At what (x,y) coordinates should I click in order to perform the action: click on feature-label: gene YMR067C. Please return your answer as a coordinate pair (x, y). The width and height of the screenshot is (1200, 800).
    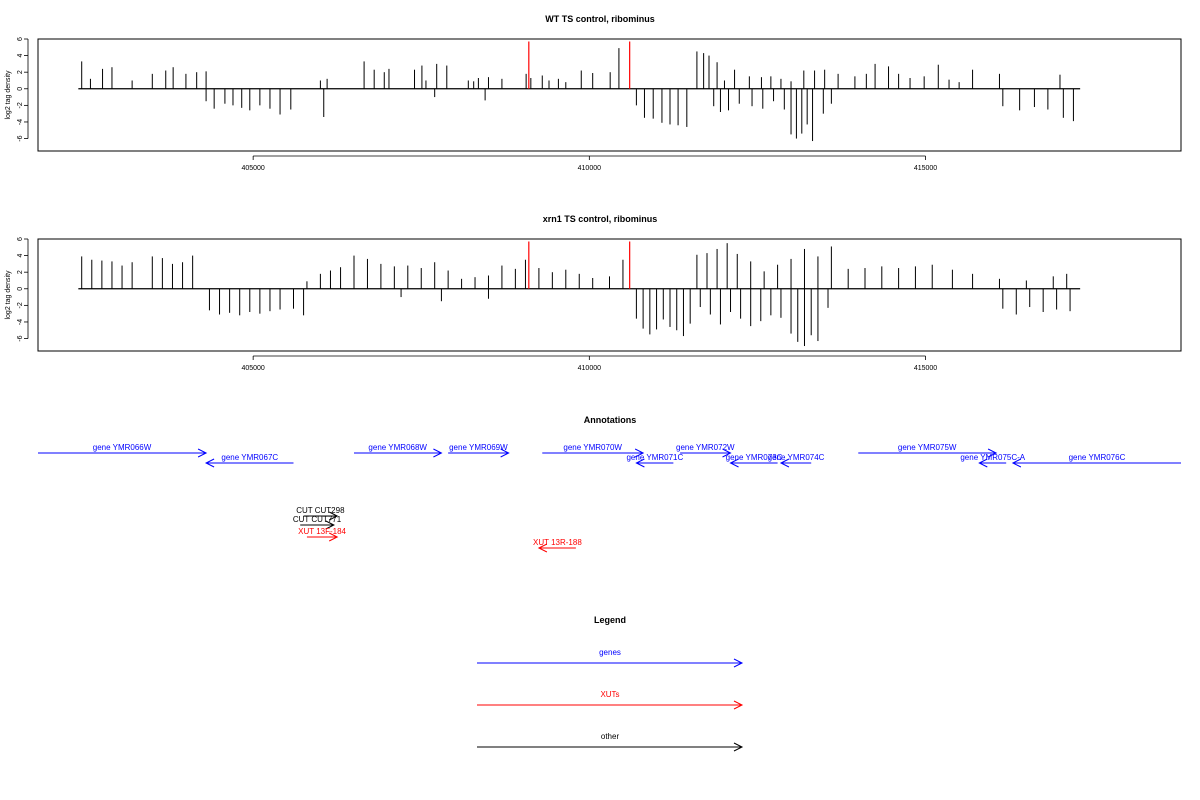
    Looking at the image, I should click on (249, 457).